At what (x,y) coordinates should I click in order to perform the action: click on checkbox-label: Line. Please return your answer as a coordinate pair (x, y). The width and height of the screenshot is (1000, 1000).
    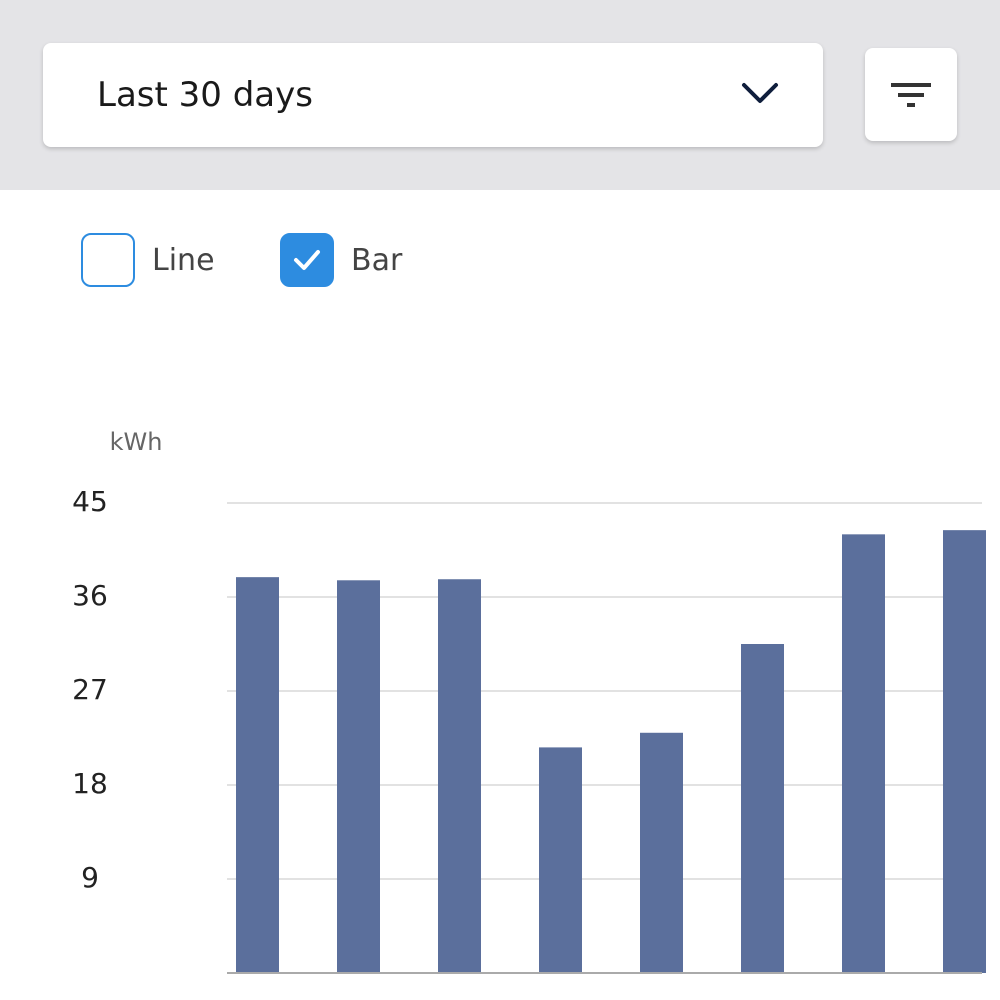
    Looking at the image, I should click on (183, 260).